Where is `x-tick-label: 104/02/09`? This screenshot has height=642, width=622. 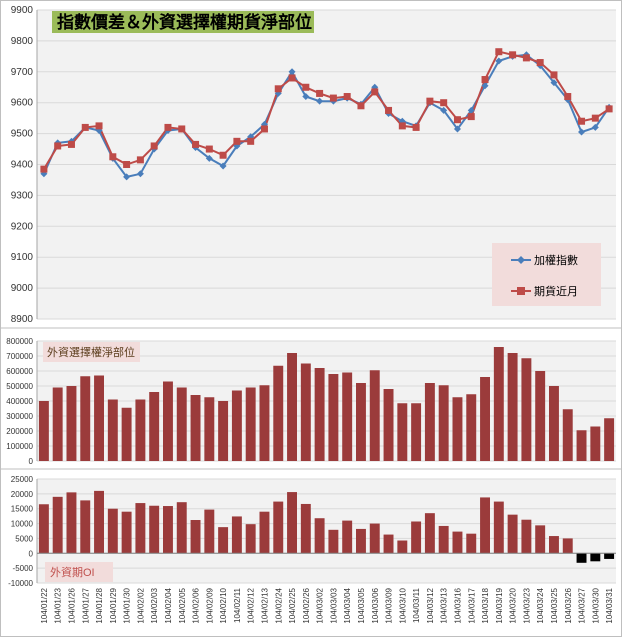
x-tick-label: 104/02/09 is located at coordinates (209, 605).